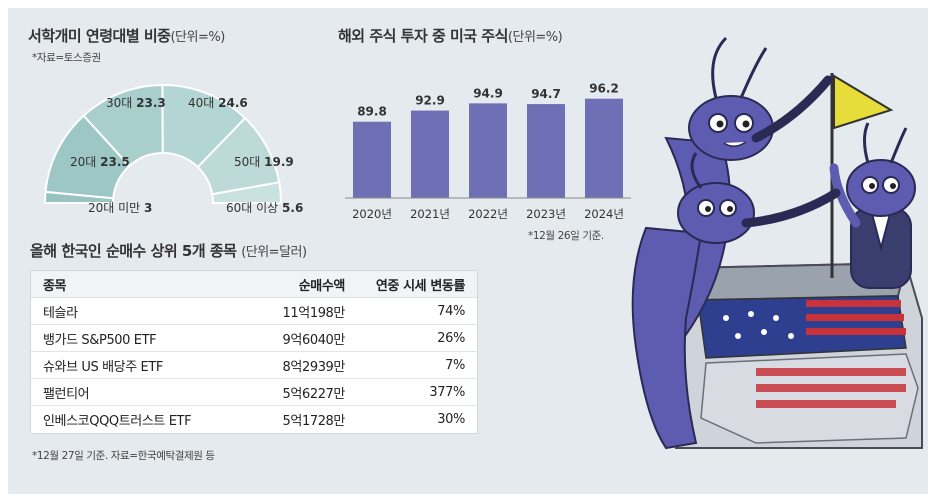 This screenshot has height=502, width=936. What do you see at coordinates (451, 338) in the screenshot?
I see `cell-change-rate: 26%` at bounding box center [451, 338].